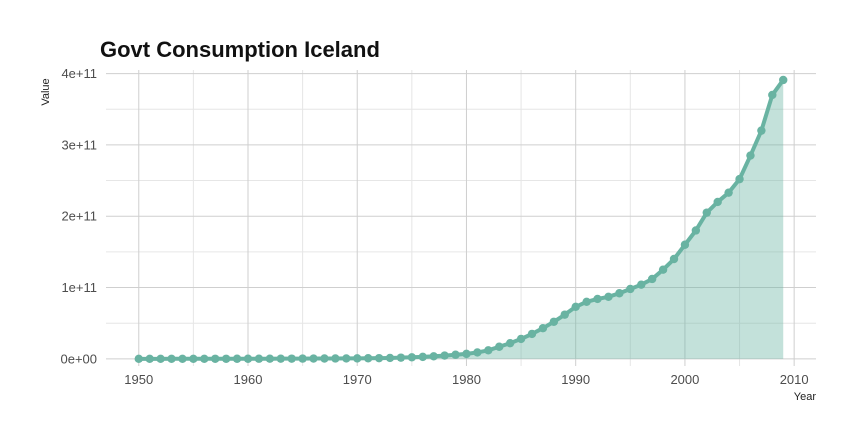  What do you see at coordinates (805, 397) in the screenshot?
I see `x-axis-label: Year` at bounding box center [805, 397].